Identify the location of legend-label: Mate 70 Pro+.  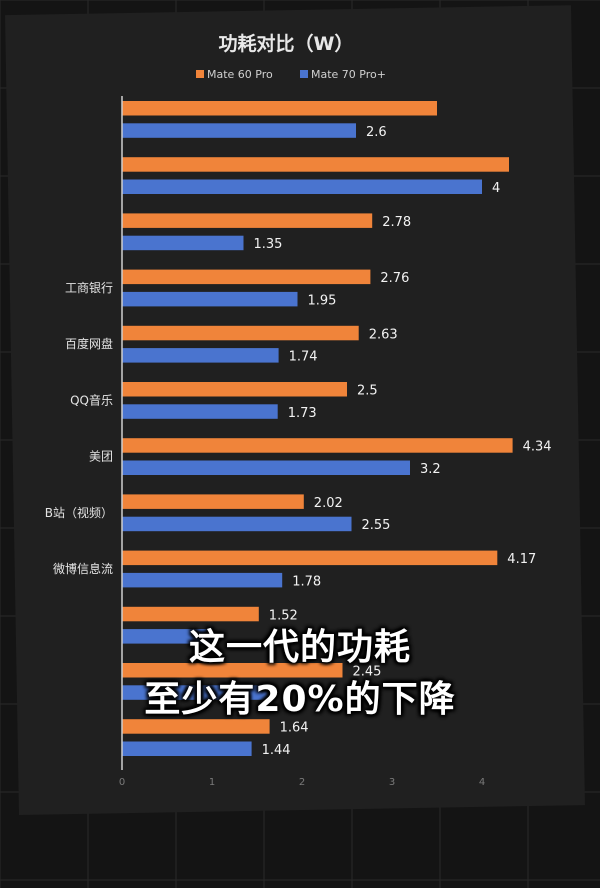
(348, 74).